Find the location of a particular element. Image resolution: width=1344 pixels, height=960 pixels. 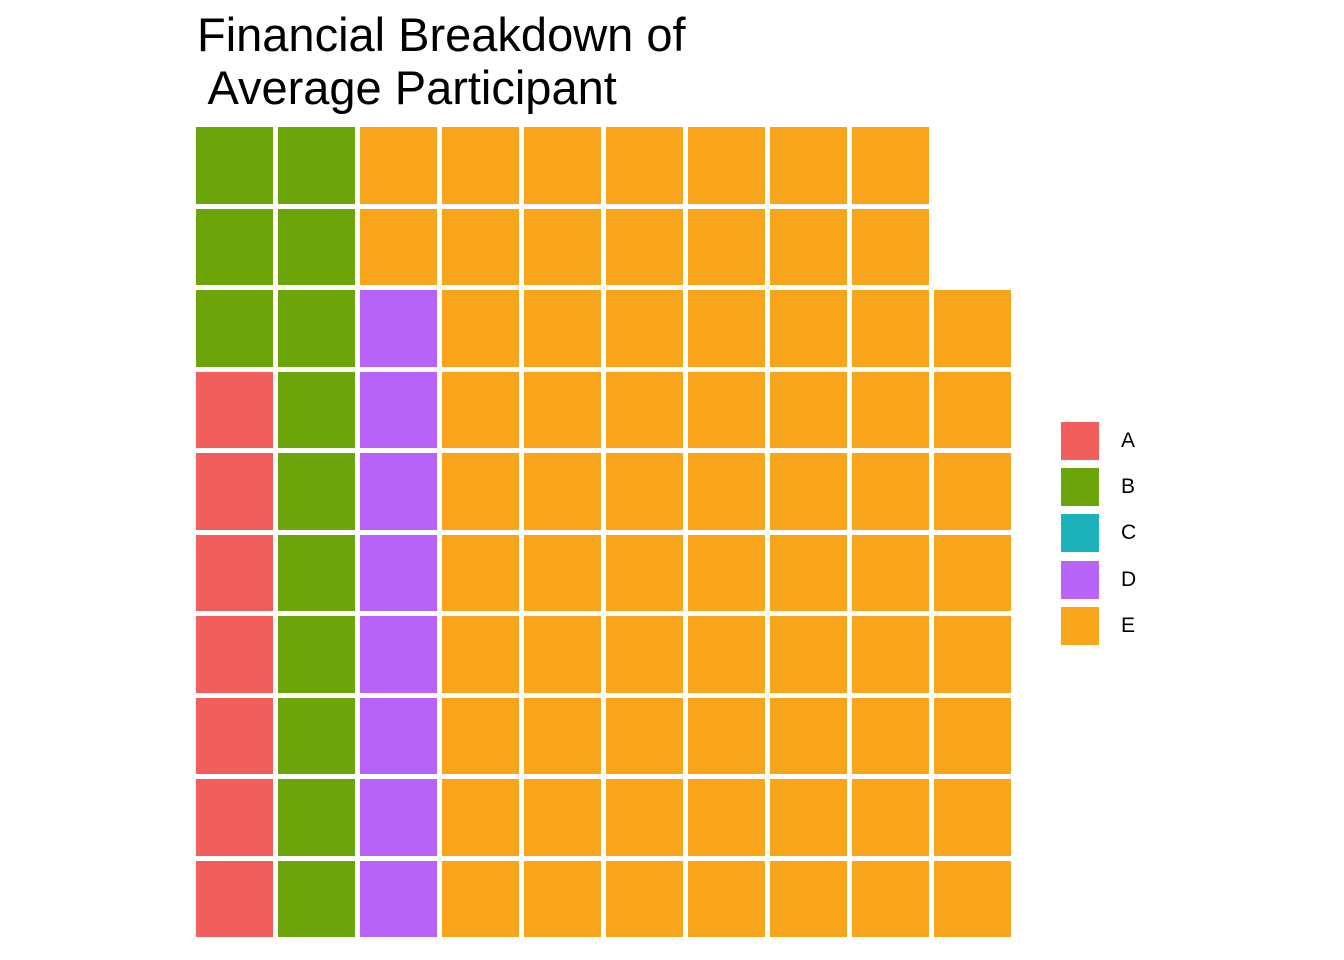

legend-label-A: A is located at coordinates (1128, 440).